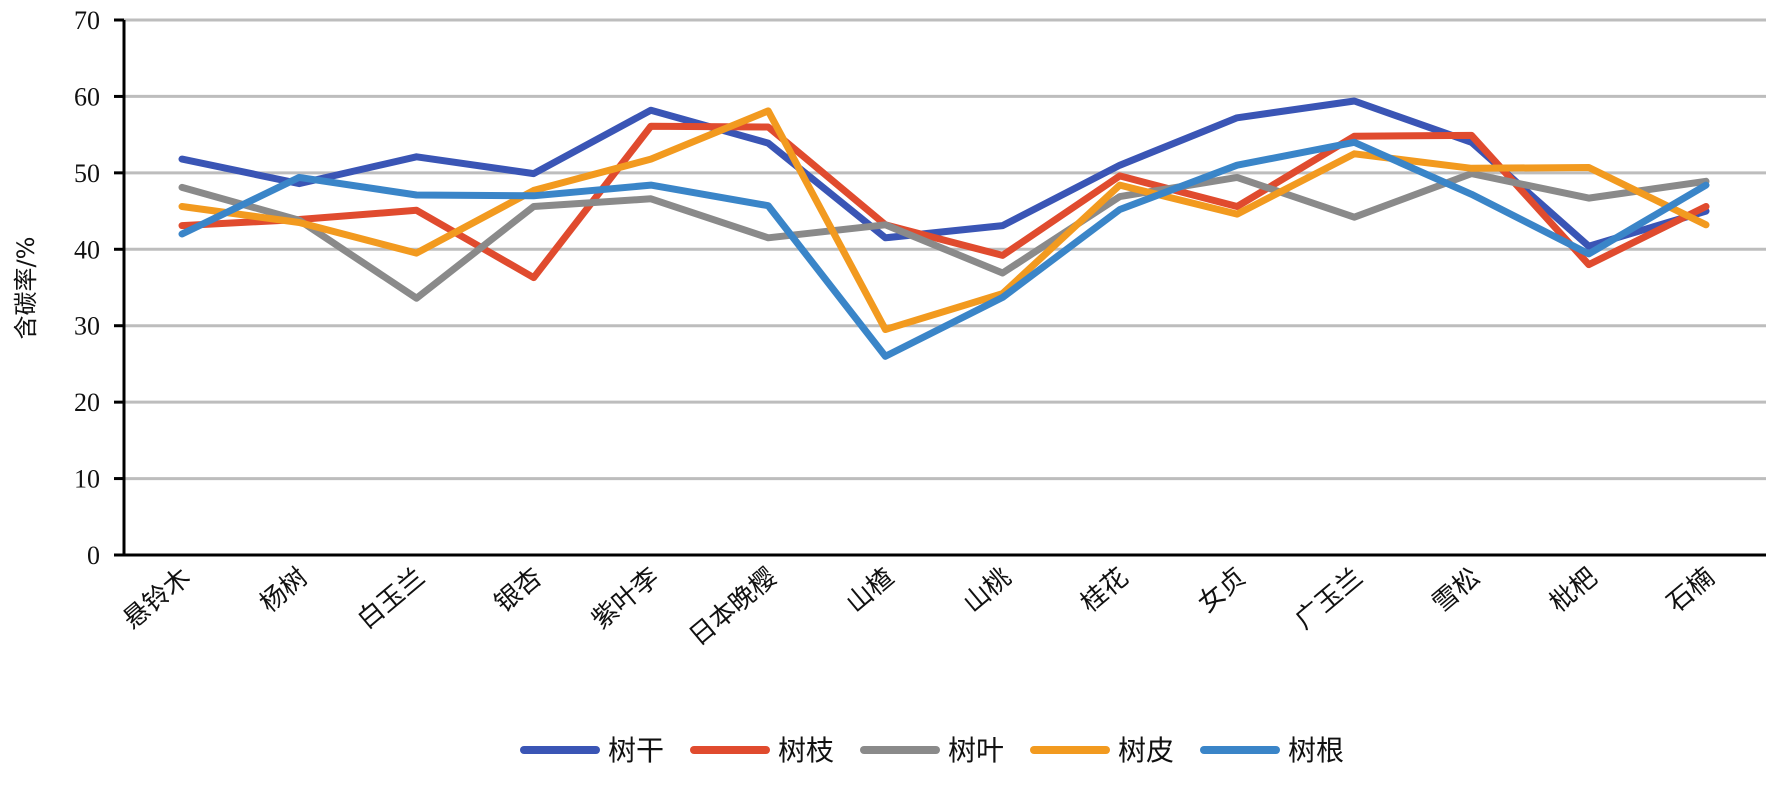  Describe the element at coordinates (87, 479) in the screenshot. I see `y-tick-label: 10` at that location.